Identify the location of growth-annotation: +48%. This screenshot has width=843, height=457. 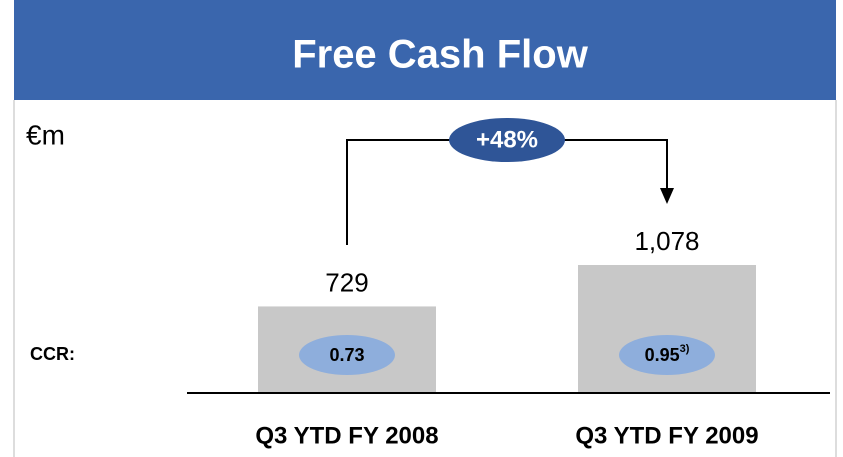
(507, 139).